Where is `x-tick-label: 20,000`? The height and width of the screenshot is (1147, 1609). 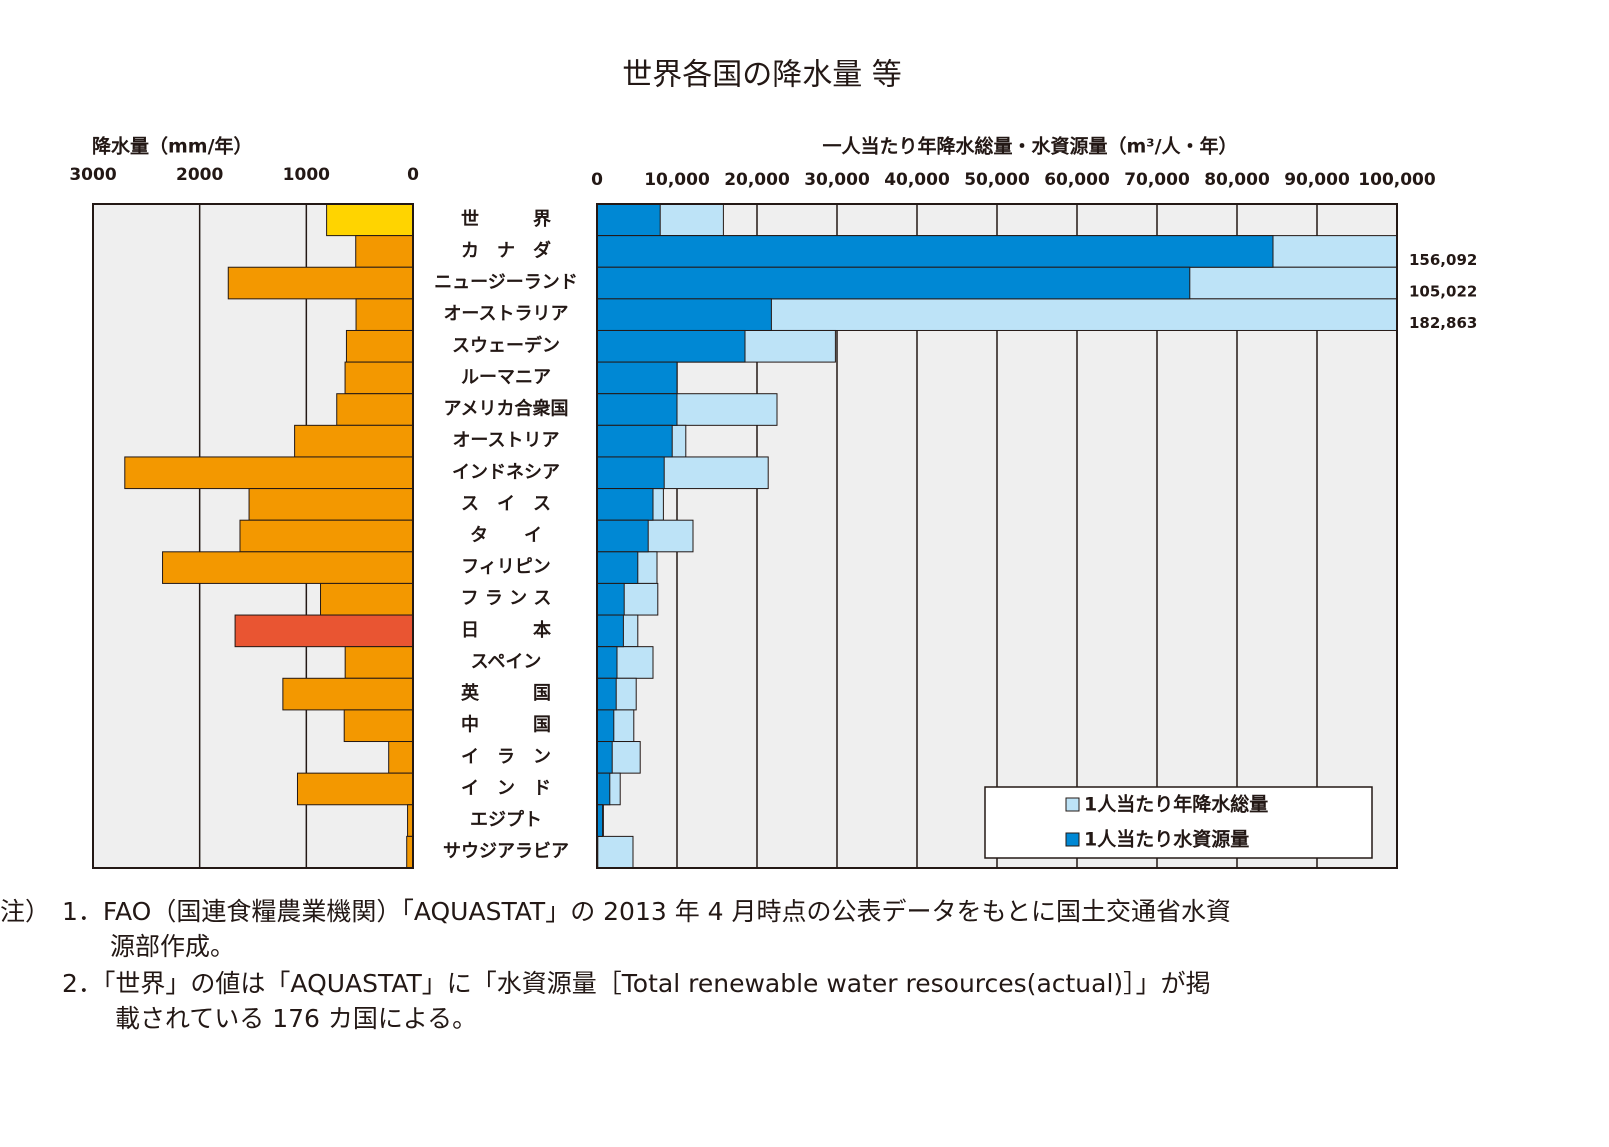
x-tick-label: 20,000 is located at coordinates (757, 180).